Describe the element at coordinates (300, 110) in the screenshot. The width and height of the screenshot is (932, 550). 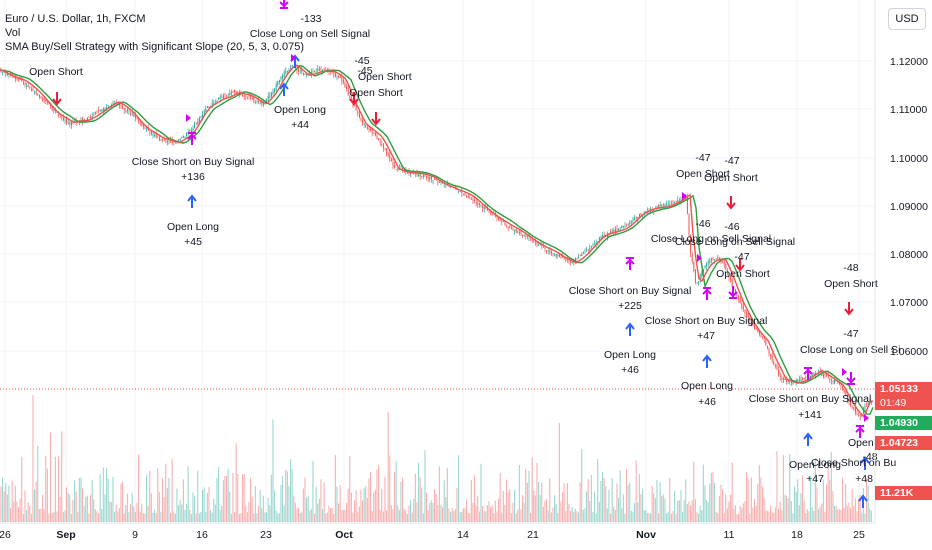
I see `signal-label: Open Long` at that location.